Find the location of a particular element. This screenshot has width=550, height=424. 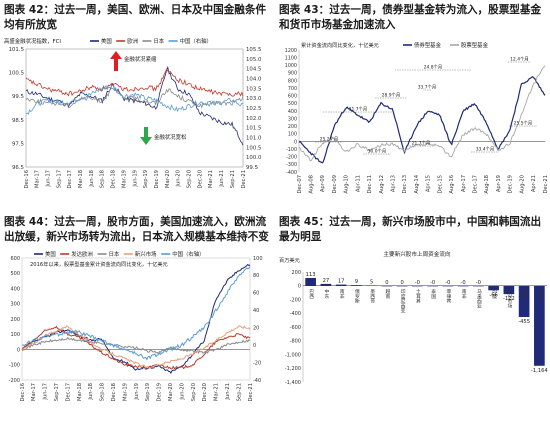

chart-42-xtick: Jun-20 is located at coordinates (179, 179).